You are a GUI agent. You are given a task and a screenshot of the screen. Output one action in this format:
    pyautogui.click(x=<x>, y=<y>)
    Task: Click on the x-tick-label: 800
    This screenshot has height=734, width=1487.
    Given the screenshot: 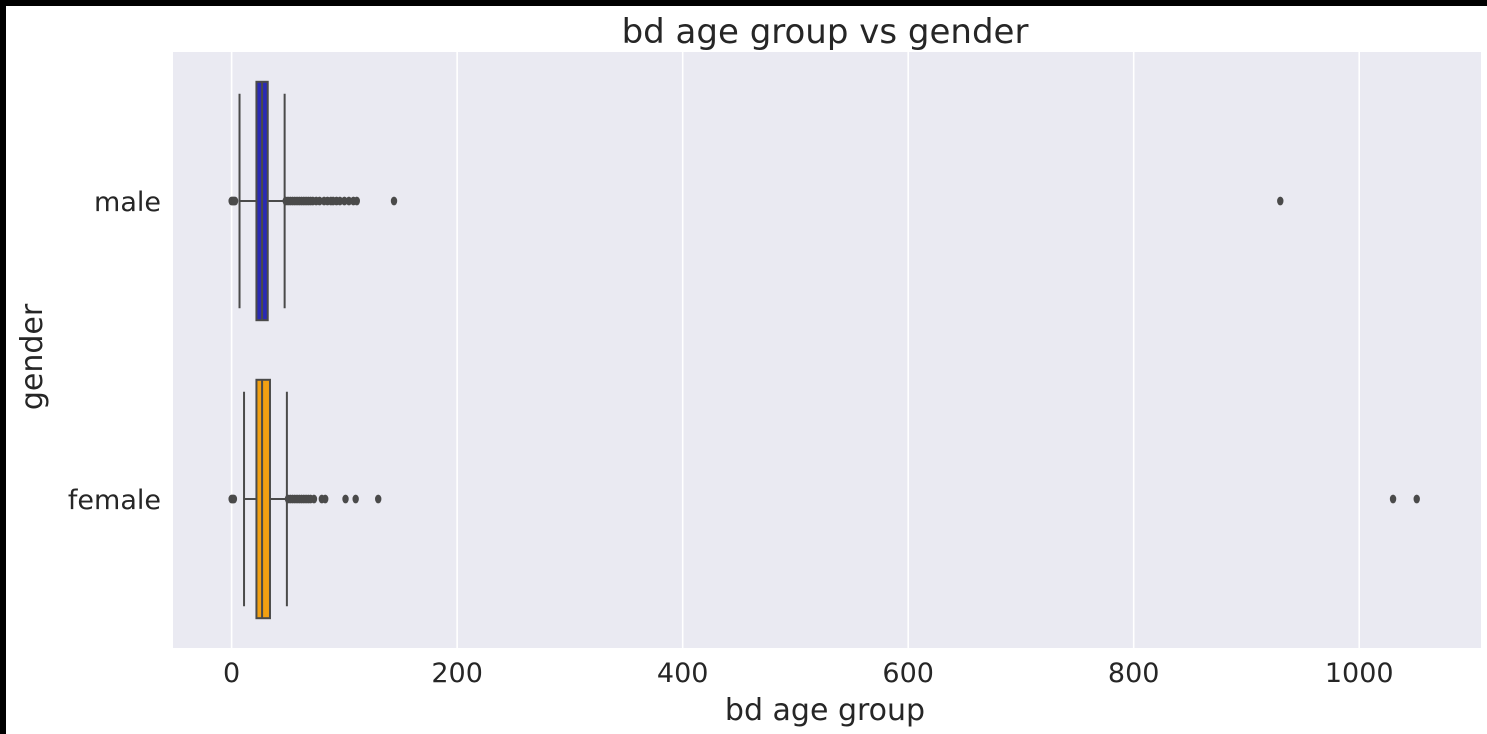 What is the action you would take?
    pyautogui.click(x=1134, y=673)
    